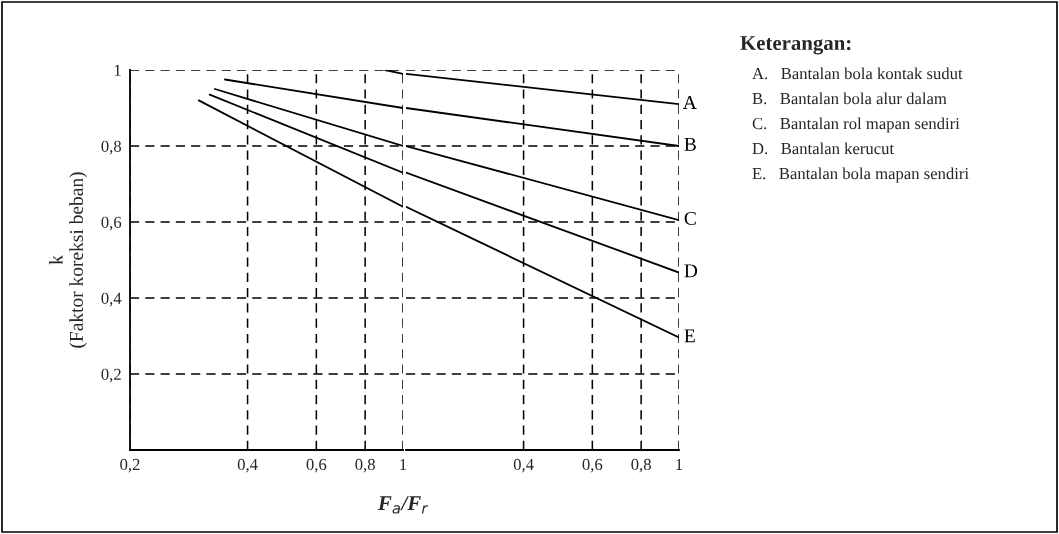 This screenshot has width=1059, height=534. I want to click on y-tick-label: 0,4, so click(111, 299).